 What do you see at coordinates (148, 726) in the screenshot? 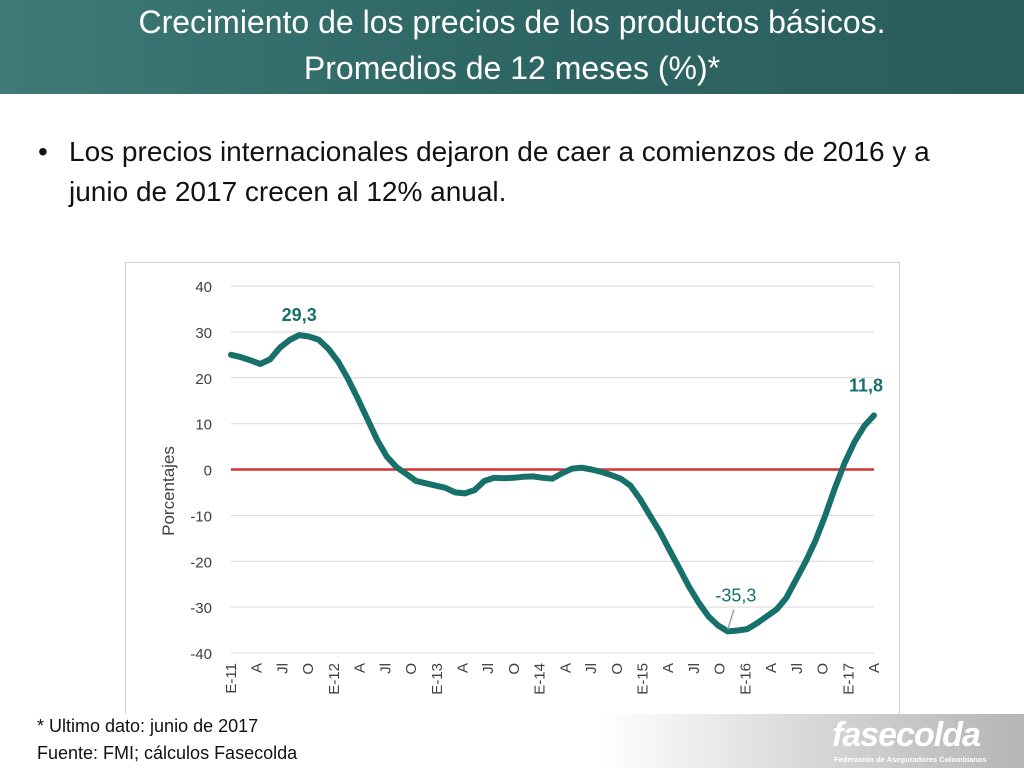
I see `footnote-last-data: * Ultimo dato: junio de 2017` at bounding box center [148, 726].